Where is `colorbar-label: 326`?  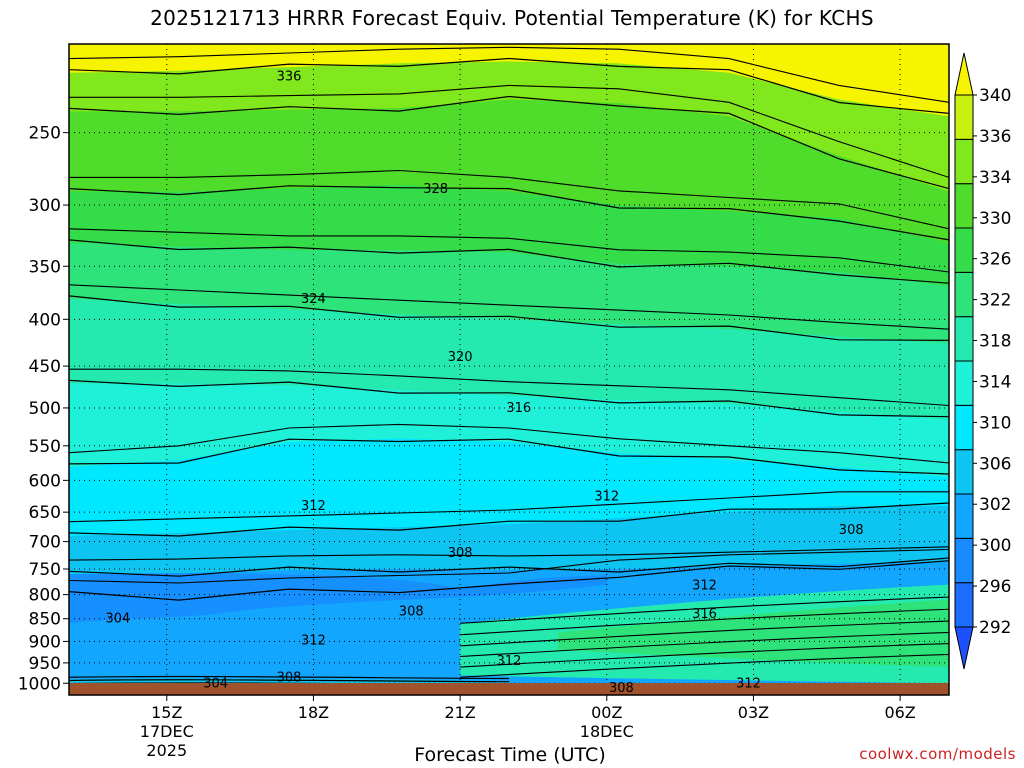 colorbar-label: 326 is located at coordinates (995, 260).